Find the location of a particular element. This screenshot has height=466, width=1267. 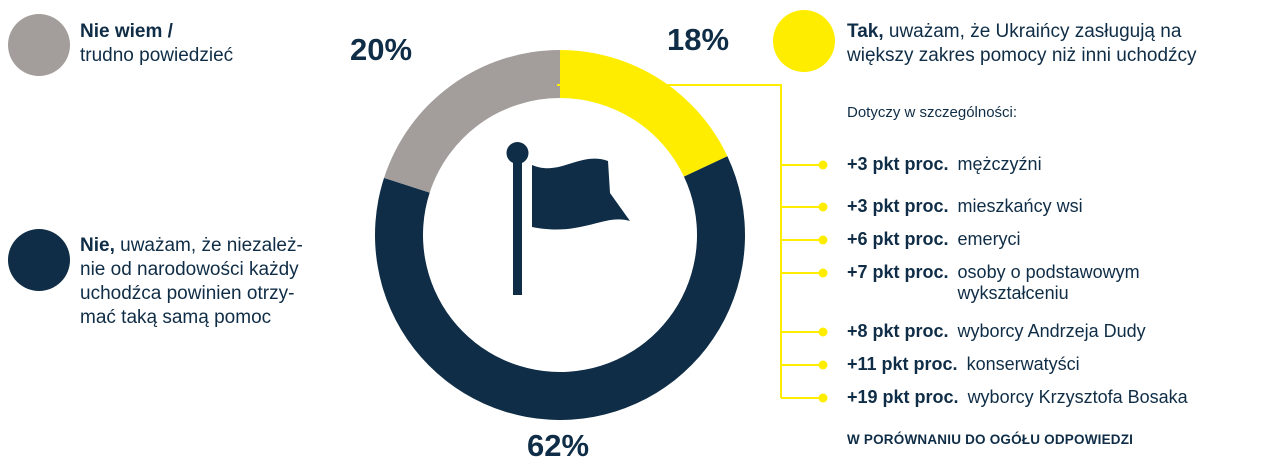

yes-legend-line2: większy zakres pomocy niż inni uchodźcy is located at coordinates (1022, 55).